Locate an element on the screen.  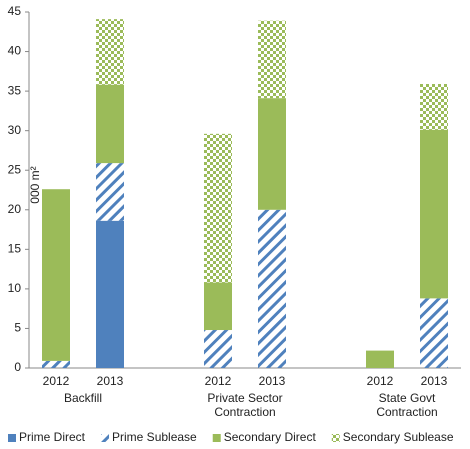
y-tick-label: 30 is located at coordinates (15, 130).